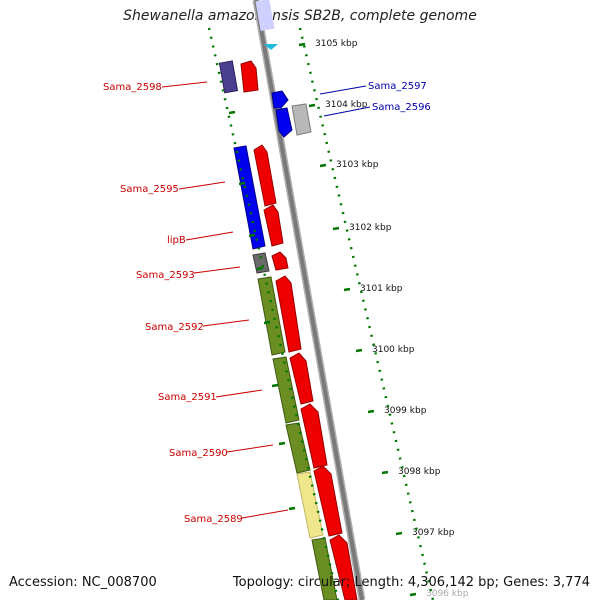 The height and width of the screenshot is (600, 600). What do you see at coordinates (132, 87) in the screenshot?
I see `gene-label-sama_2598: Sama_2598` at bounding box center [132, 87].